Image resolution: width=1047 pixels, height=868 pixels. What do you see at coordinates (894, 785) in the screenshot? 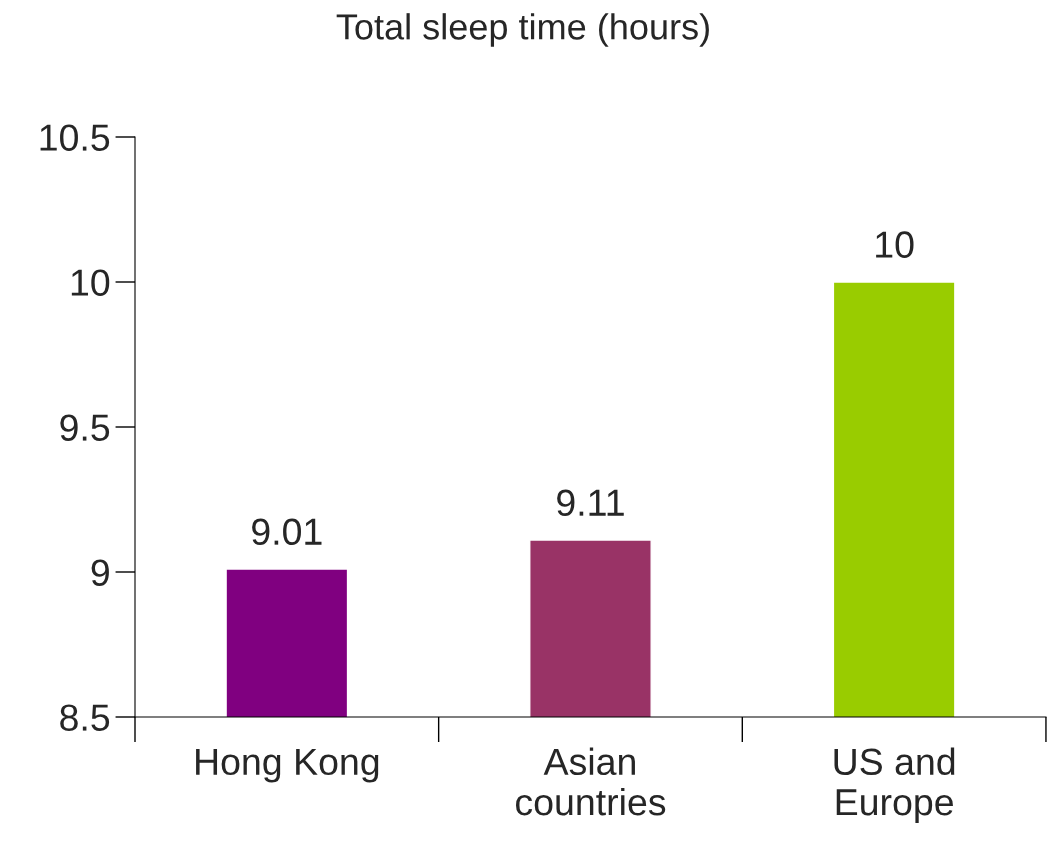
I see `x-tick-label: US and Europe` at bounding box center [894, 785].